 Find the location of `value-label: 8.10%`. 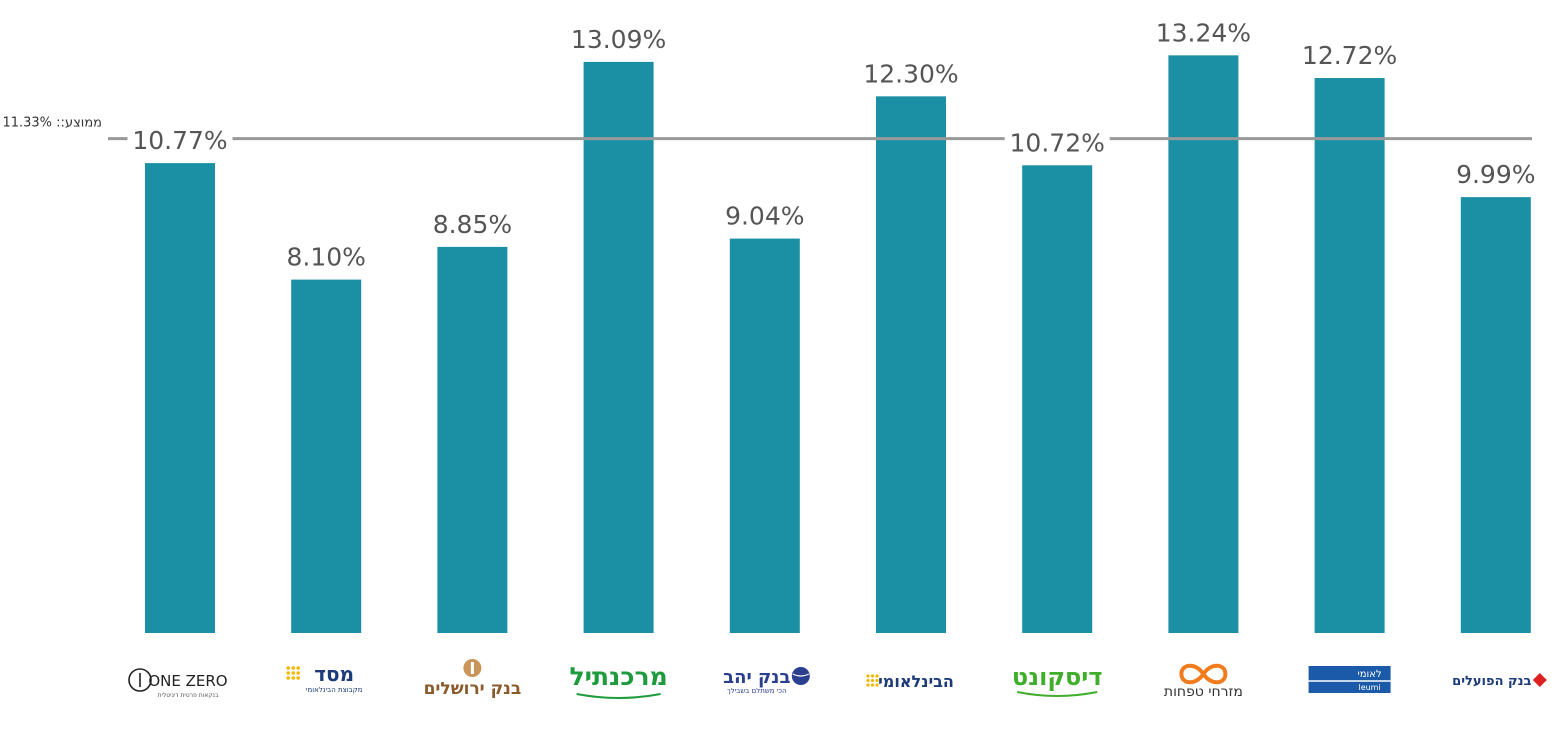

value-label: 8.10% is located at coordinates (325, 257).